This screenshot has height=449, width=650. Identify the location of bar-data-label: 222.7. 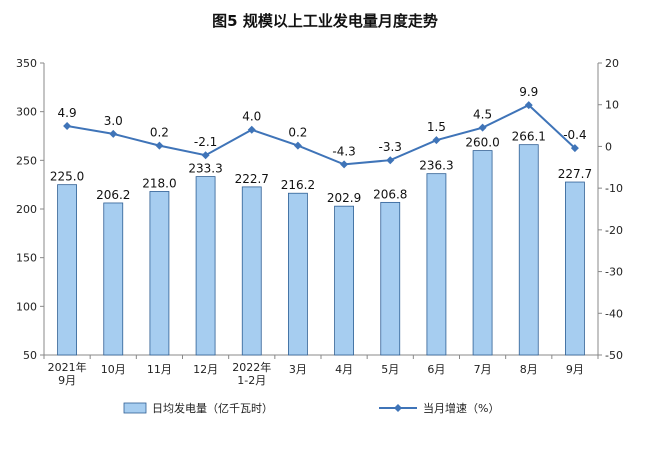
(252, 179).